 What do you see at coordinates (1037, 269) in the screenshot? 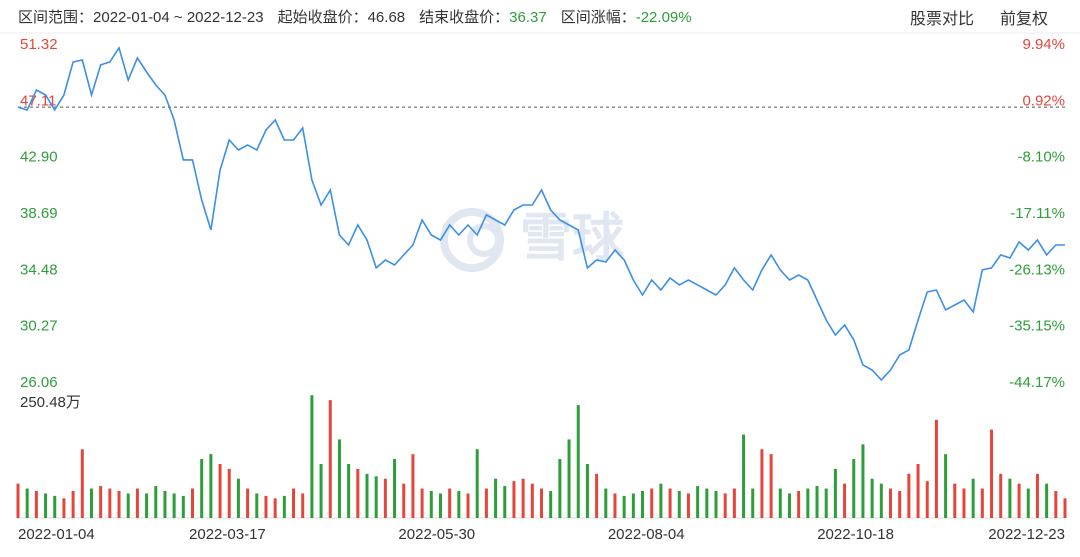
I see `y2-tick-label: -26.13%` at bounding box center [1037, 269].